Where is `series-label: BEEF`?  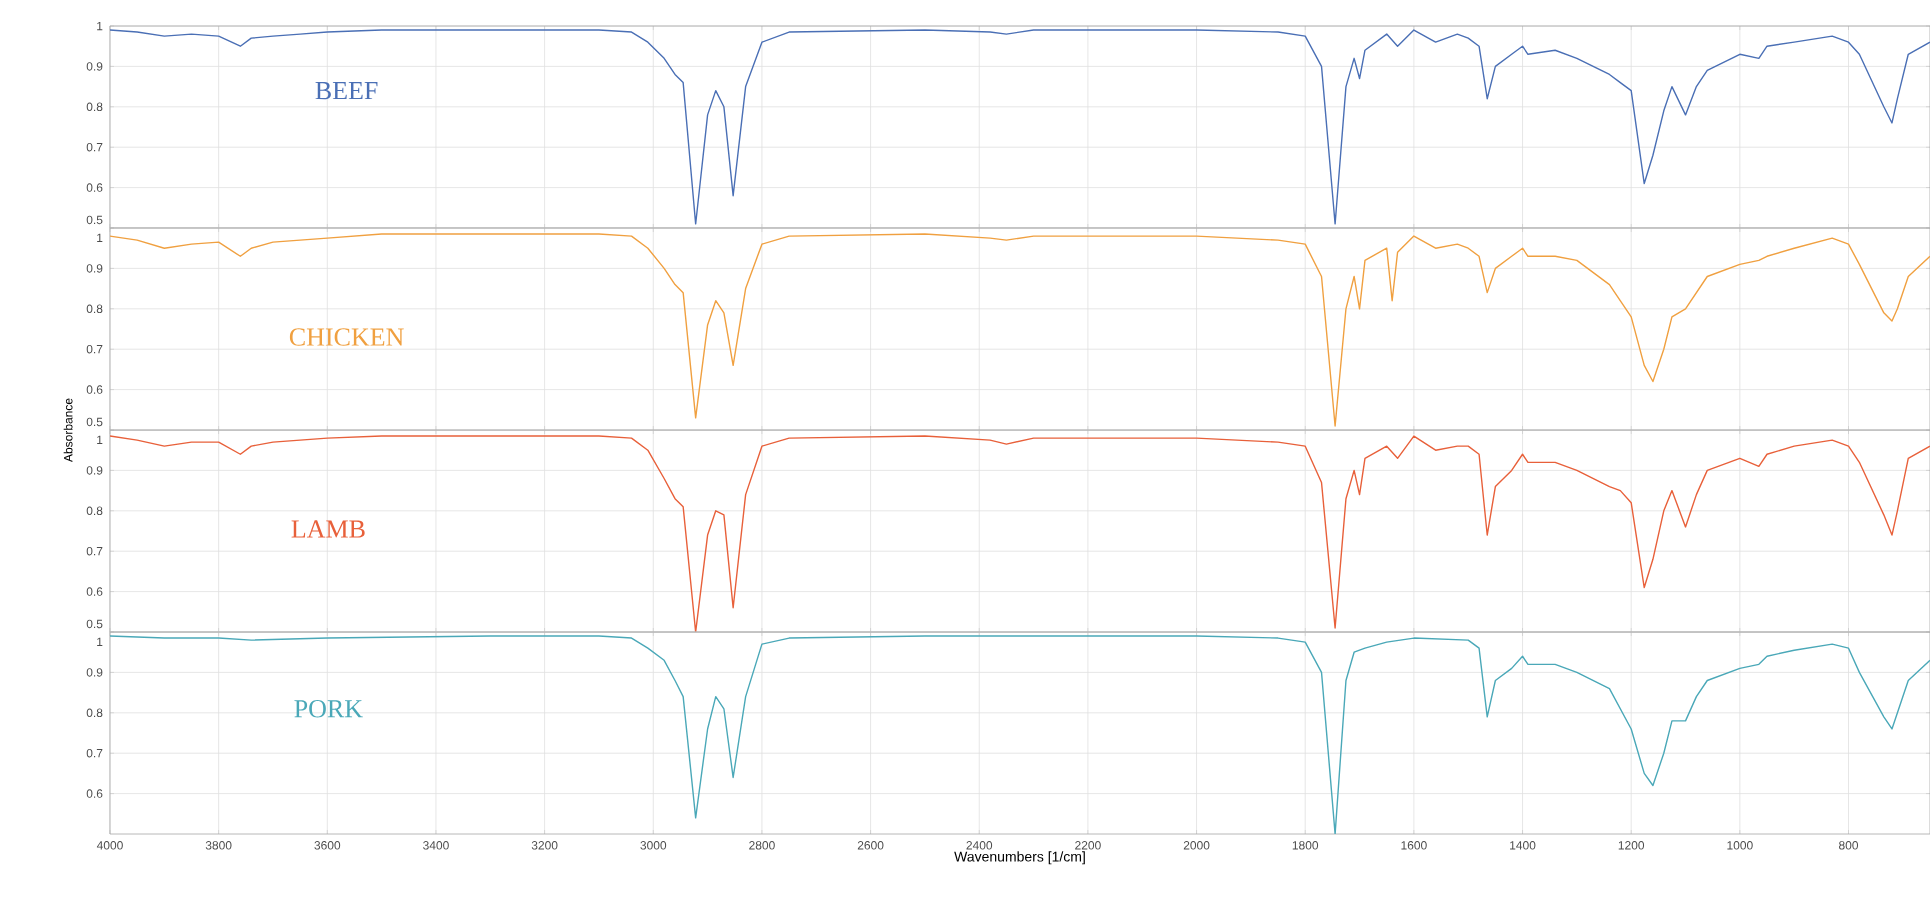
series-label: BEEF is located at coordinates (346, 91).